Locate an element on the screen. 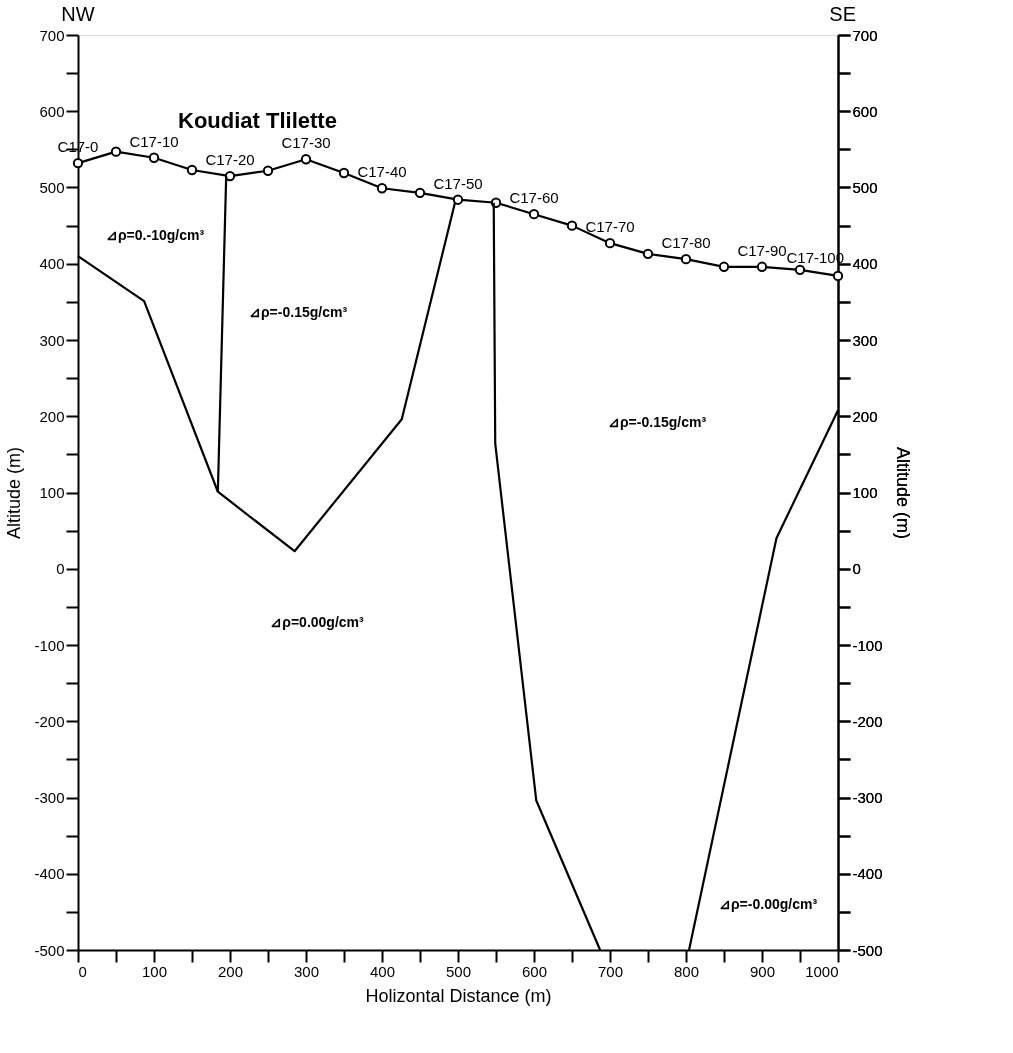  y-tick-label: 700 is located at coordinates (52, 35).